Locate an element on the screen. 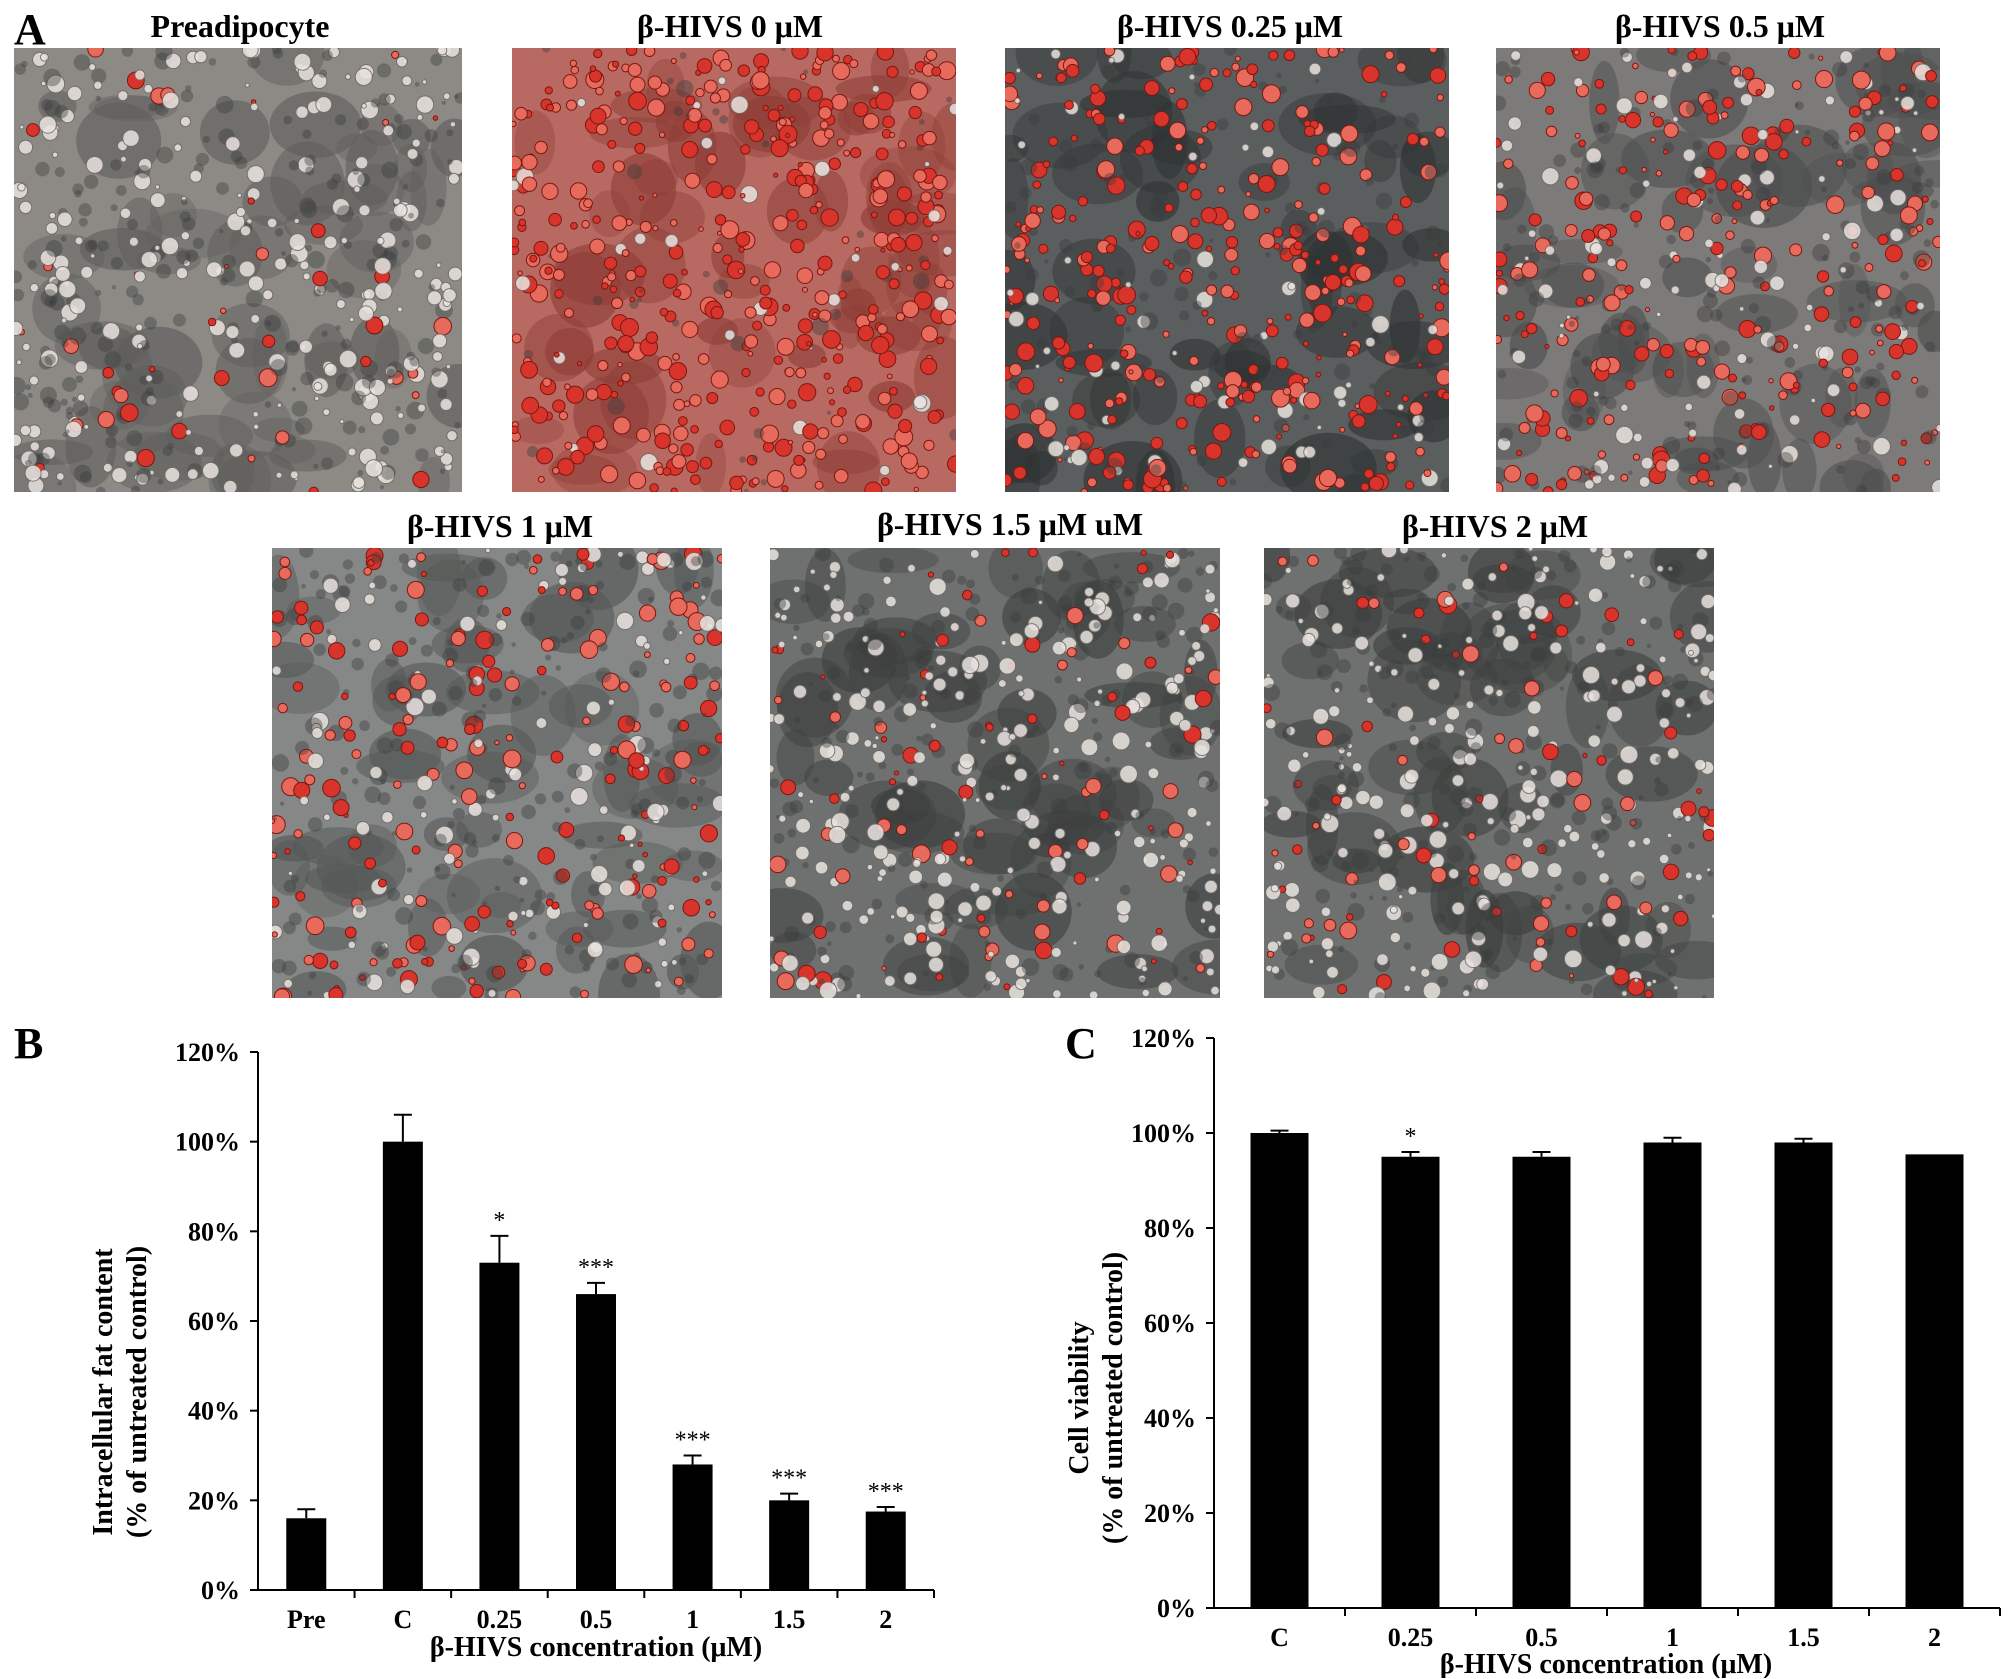  micrograph-preadipocyte is located at coordinates (245, 273).